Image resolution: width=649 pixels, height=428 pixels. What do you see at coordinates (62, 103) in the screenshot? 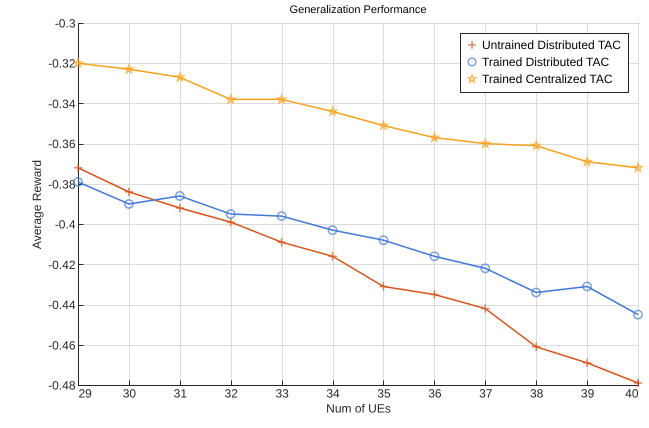
I see `y-tick-label: -0.34` at bounding box center [62, 103].